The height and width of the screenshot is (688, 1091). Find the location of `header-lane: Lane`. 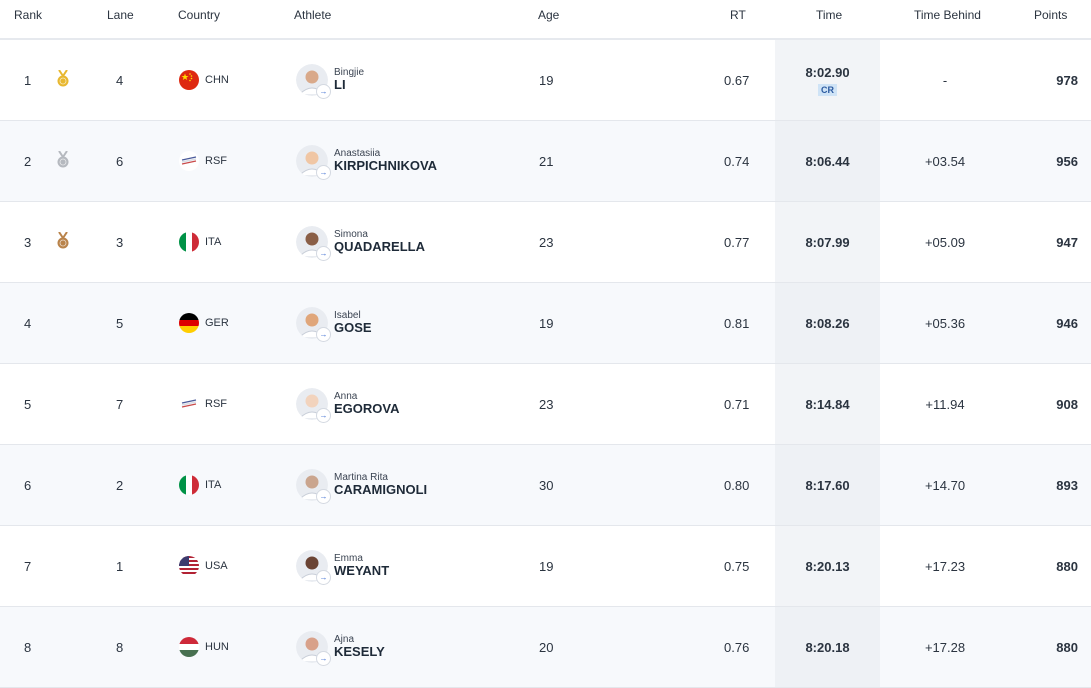

header-lane: Lane is located at coordinates (120, 15).